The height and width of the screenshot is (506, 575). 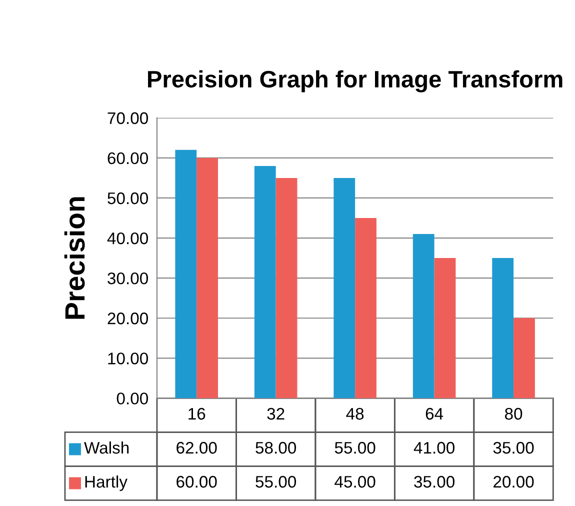 What do you see at coordinates (355, 81) in the screenshot?
I see `chart-title: Precision Graph for Image Transform` at bounding box center [355, 81].